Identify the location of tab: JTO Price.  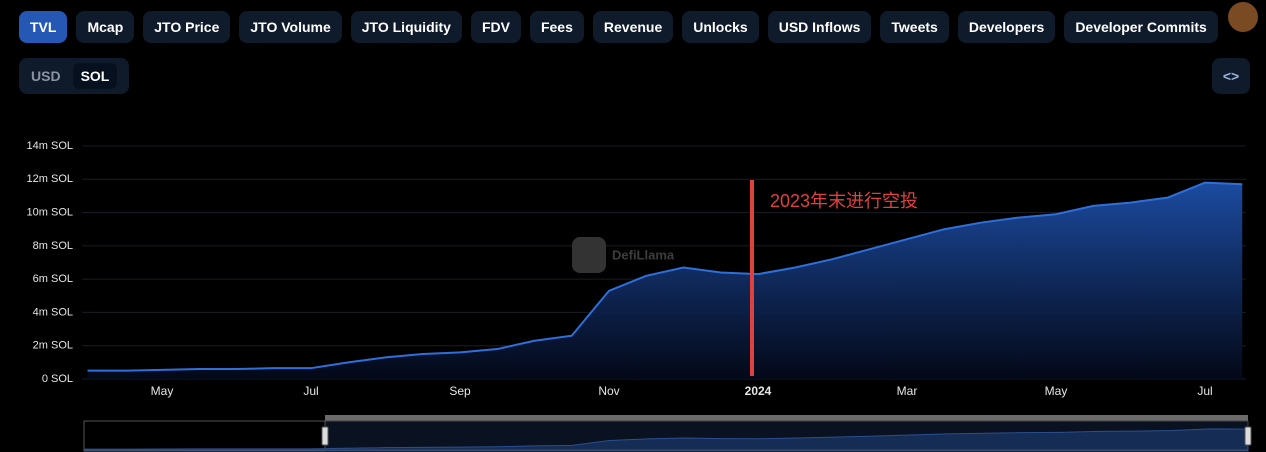
(187, 27).